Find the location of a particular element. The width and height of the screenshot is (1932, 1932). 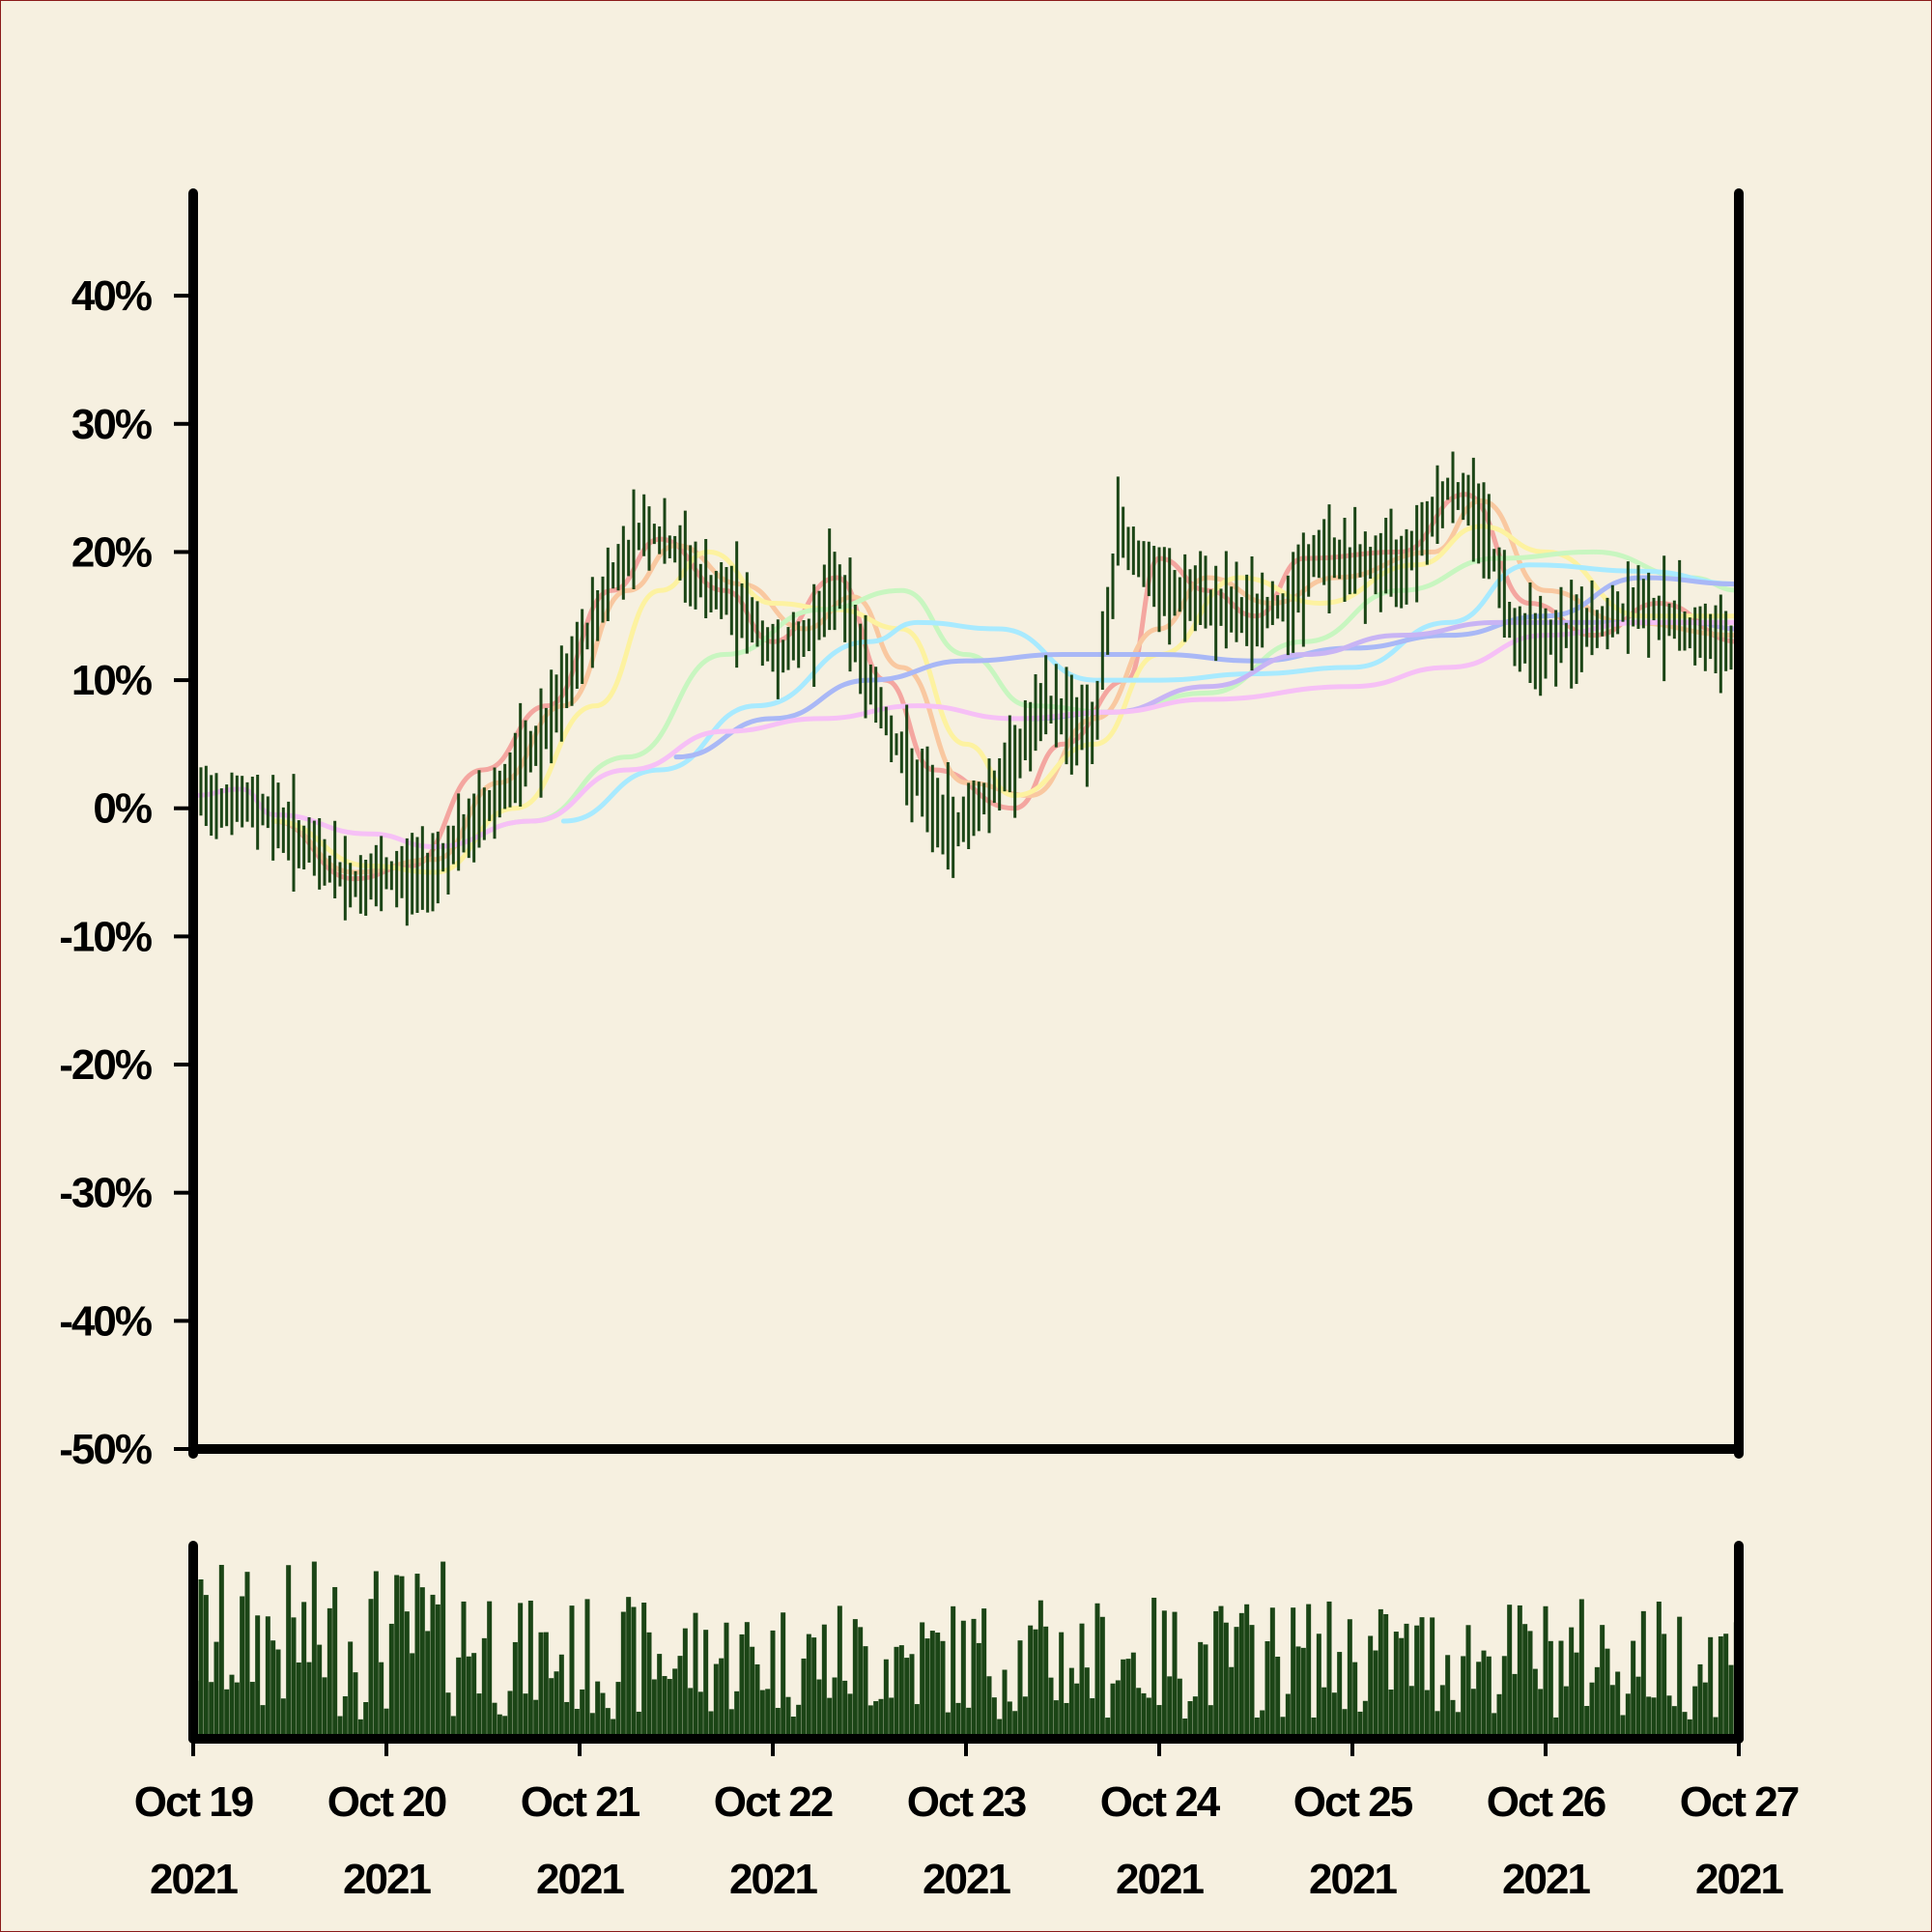

x-tick-label-date: Oct 19 is located at coordinates (193, 1802).